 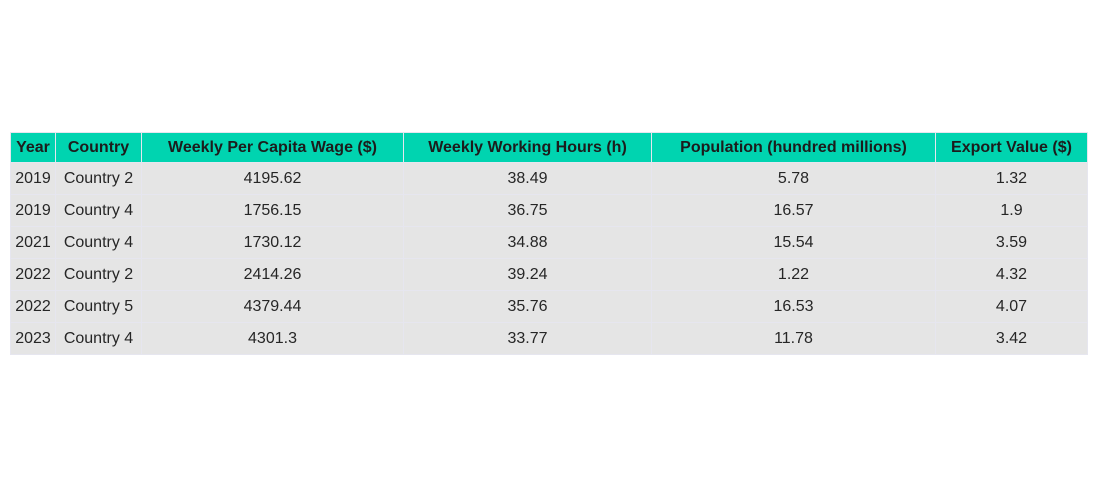 What do you see at coordinates (1011, 210) in the screenshot?
I see `table-cell: 1.9` at bounding box center [1011, 210].